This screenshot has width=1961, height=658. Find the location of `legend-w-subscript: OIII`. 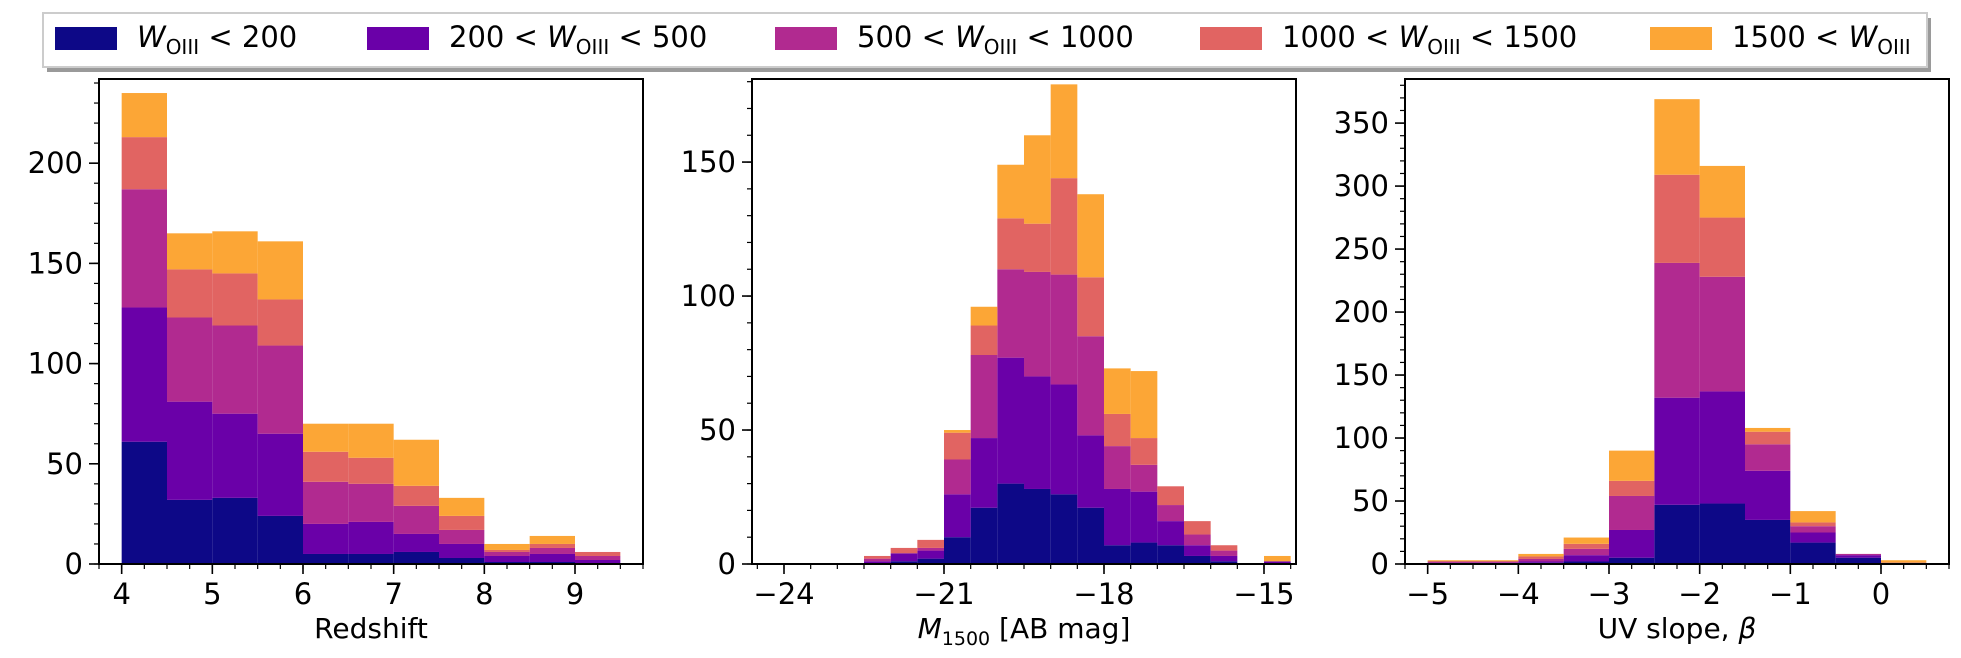

legend-w-subscript: OIII is located at coordinates (182, 47).